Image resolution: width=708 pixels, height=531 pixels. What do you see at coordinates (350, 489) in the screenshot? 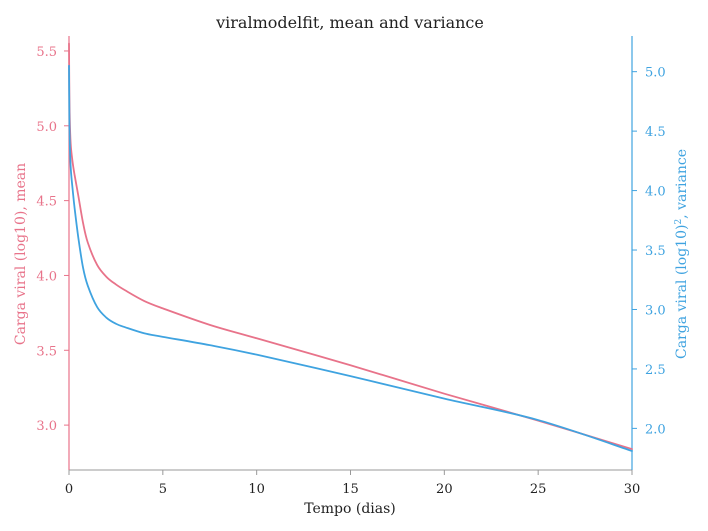
I see `x-tick-label: 15` at bounding box center [350, 489].